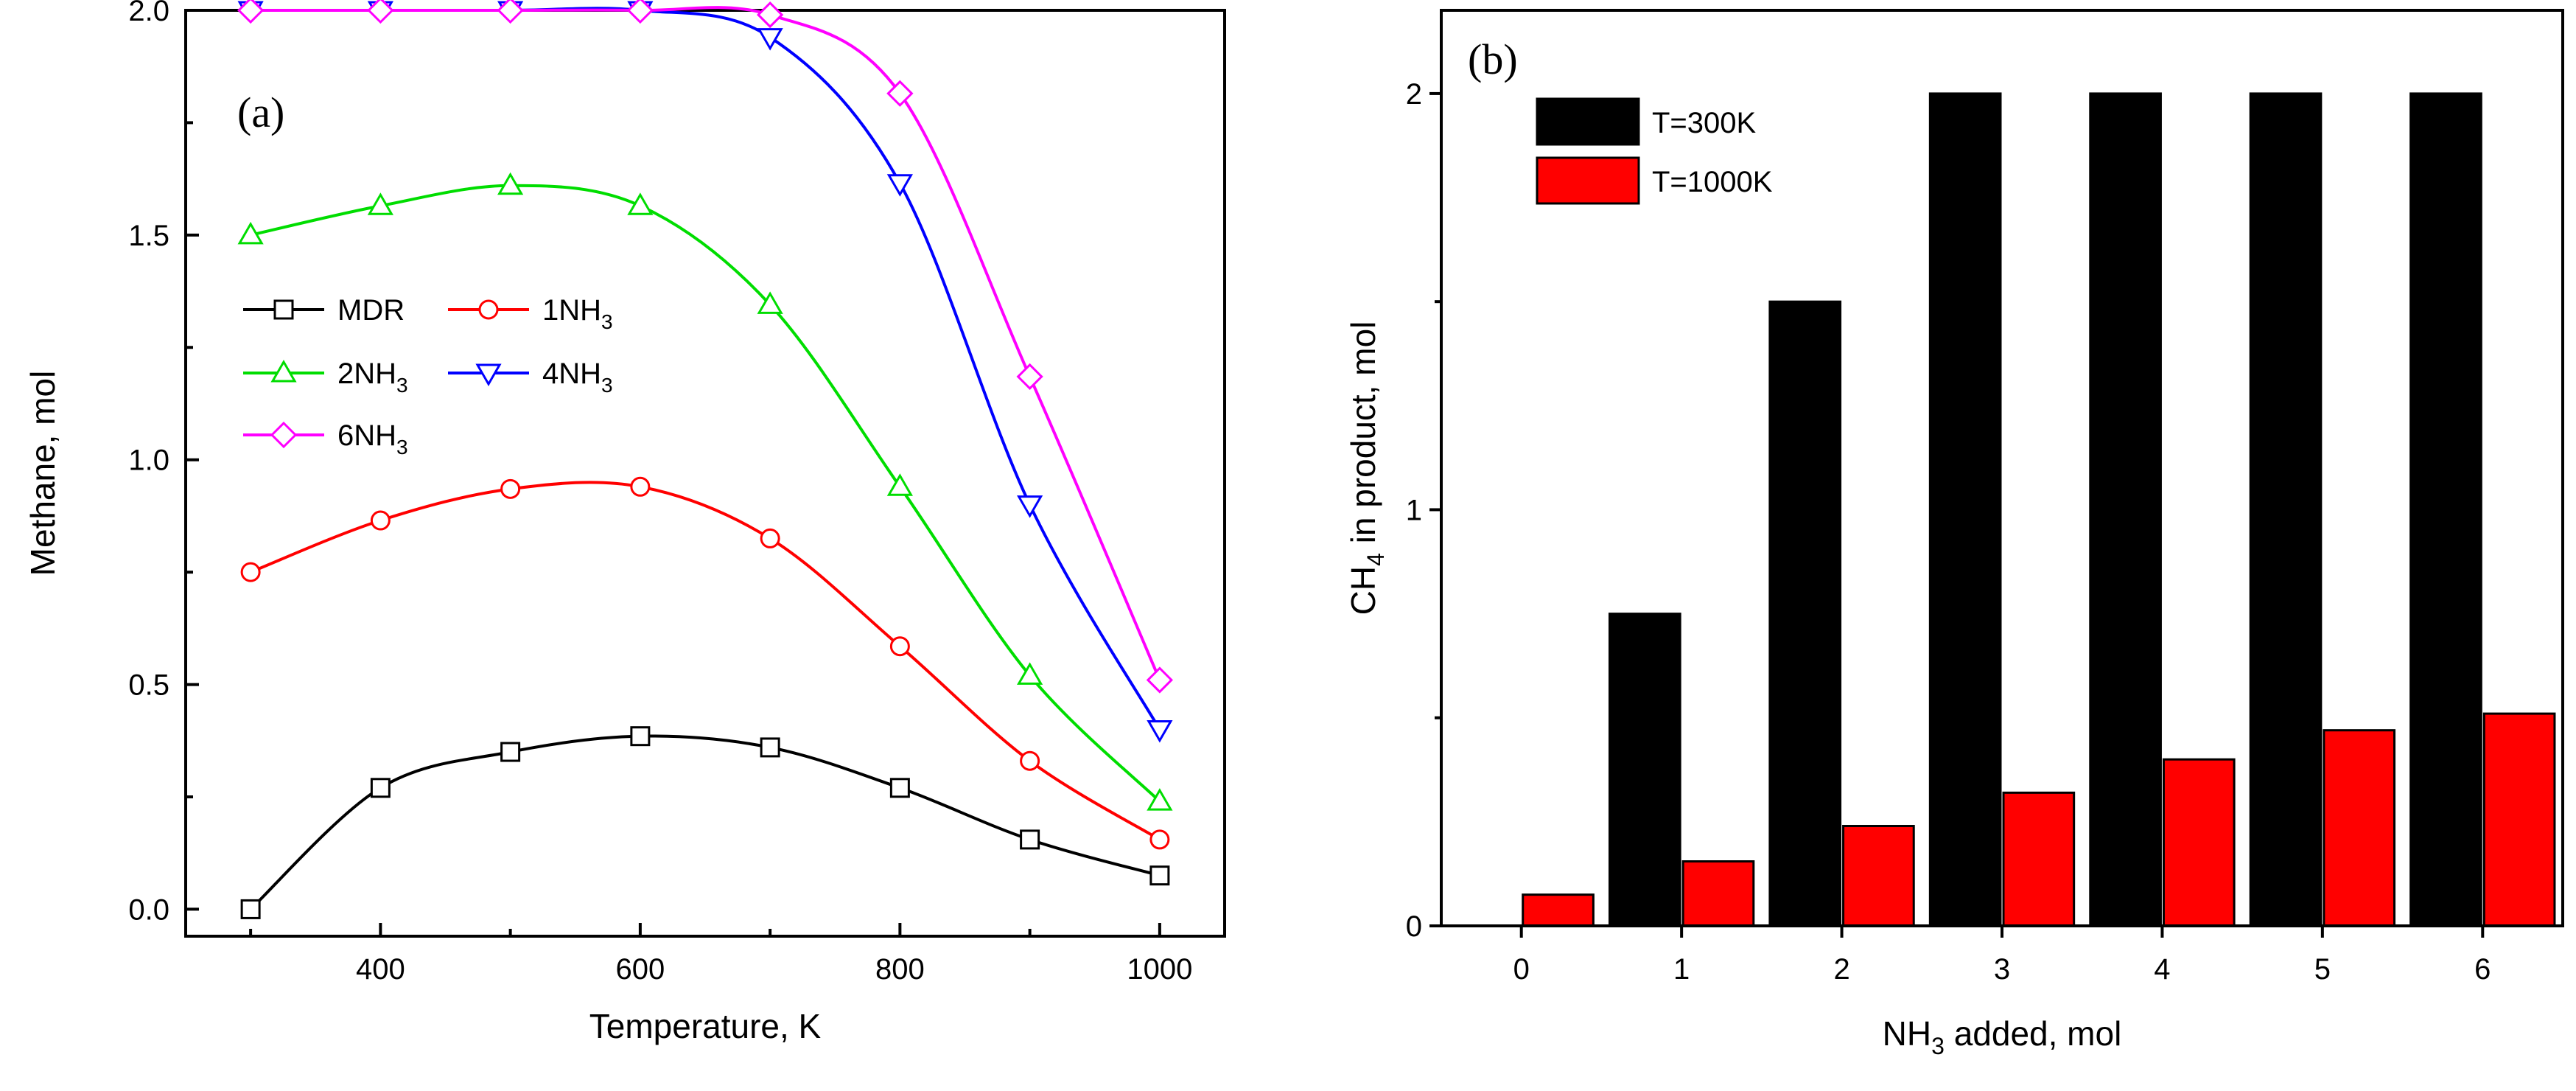 This screenshot has height=1091, width=2576. I want to click on legend-item-6nh3: 6NH3, so click(325, 439).